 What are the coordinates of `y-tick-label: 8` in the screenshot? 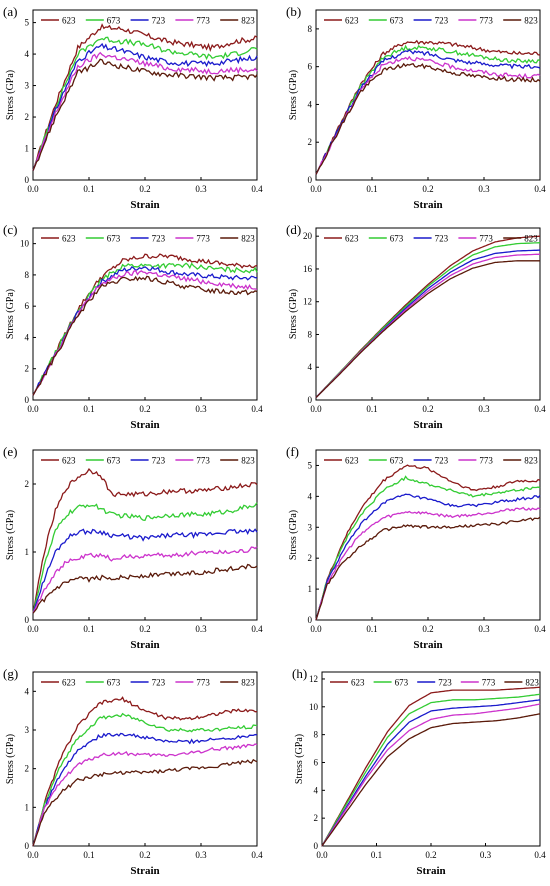 It's located at (310, 334).